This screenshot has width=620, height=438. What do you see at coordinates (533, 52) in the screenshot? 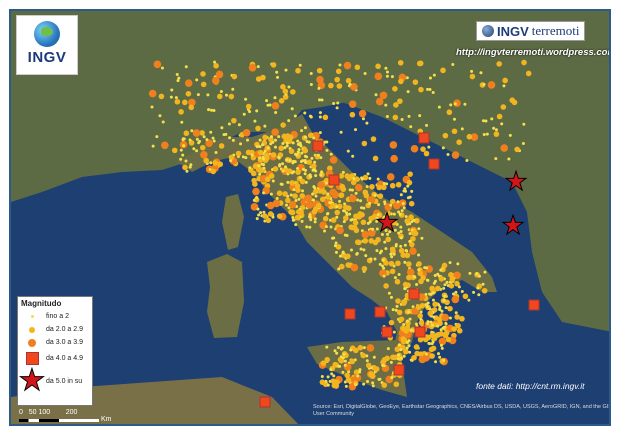
I see `blog-url: http://ingvterremoti.wordpress.com` at bounding box center [533, 52].